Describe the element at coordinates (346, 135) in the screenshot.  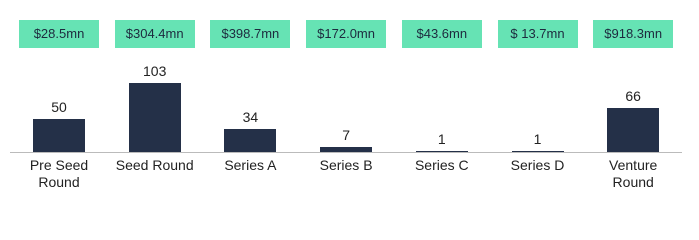
I see `value-label: 7` at that location.